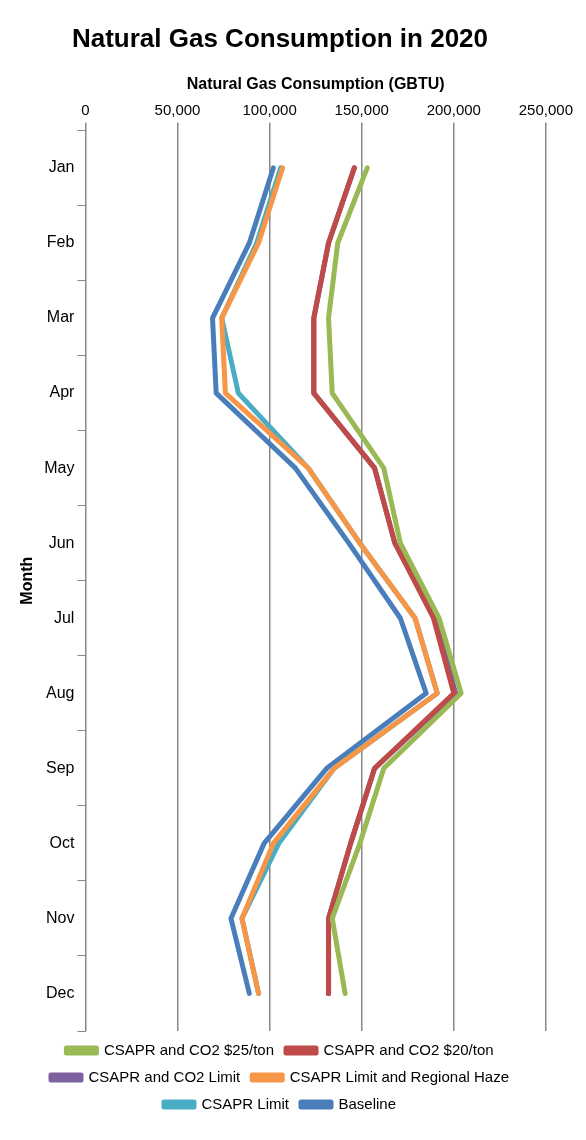 Image resolution: width=586 pixels, height=1140 pixels. What do you see at coordinates (60, 767) in the screenshot?
I see `y-tick-label: Sep` at bounding box center [60, 767].